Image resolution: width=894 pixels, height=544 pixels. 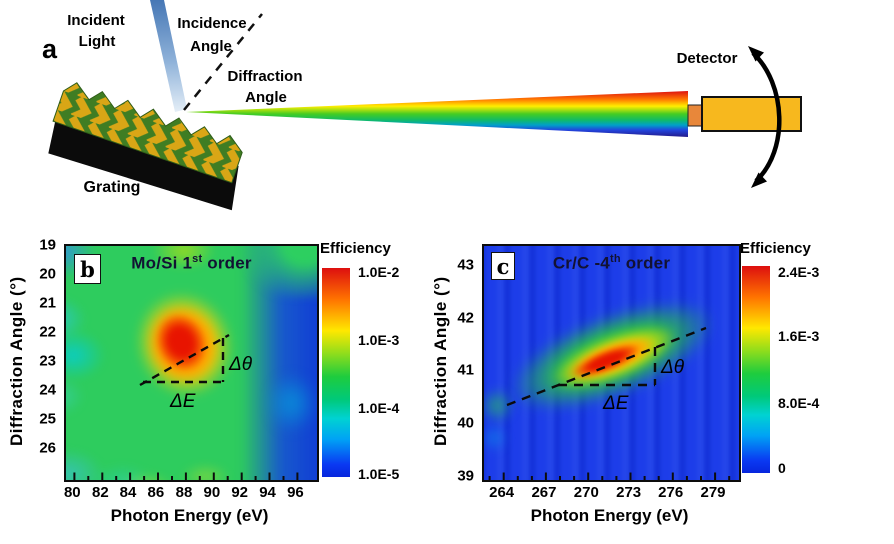 I want to click on ytick: 39, so click(x=465, y=476).